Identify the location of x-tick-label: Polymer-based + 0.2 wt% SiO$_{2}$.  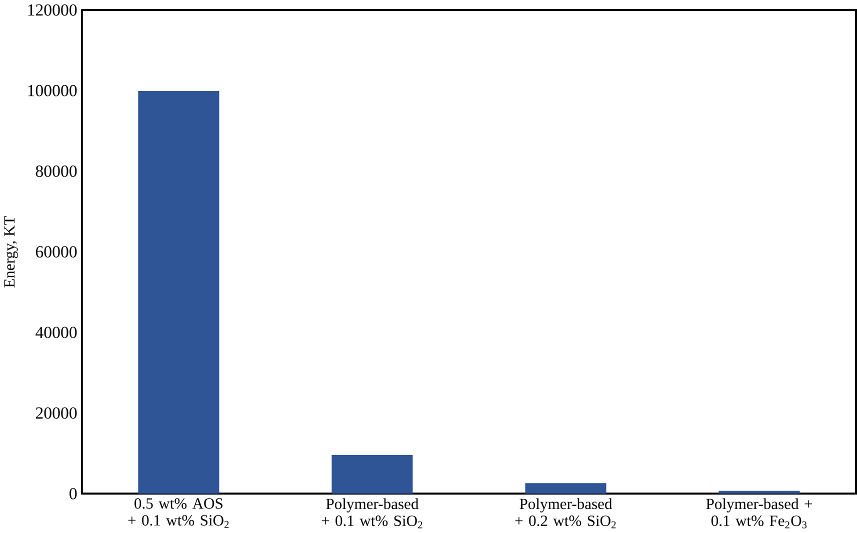
(565, 513).